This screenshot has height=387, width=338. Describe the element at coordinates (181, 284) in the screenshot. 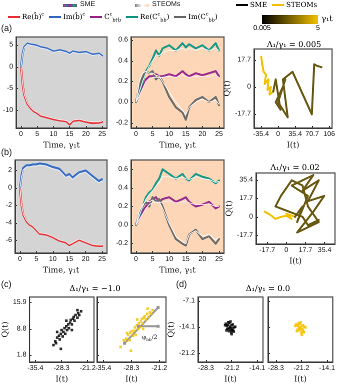

I see `text: (d)` at that location.